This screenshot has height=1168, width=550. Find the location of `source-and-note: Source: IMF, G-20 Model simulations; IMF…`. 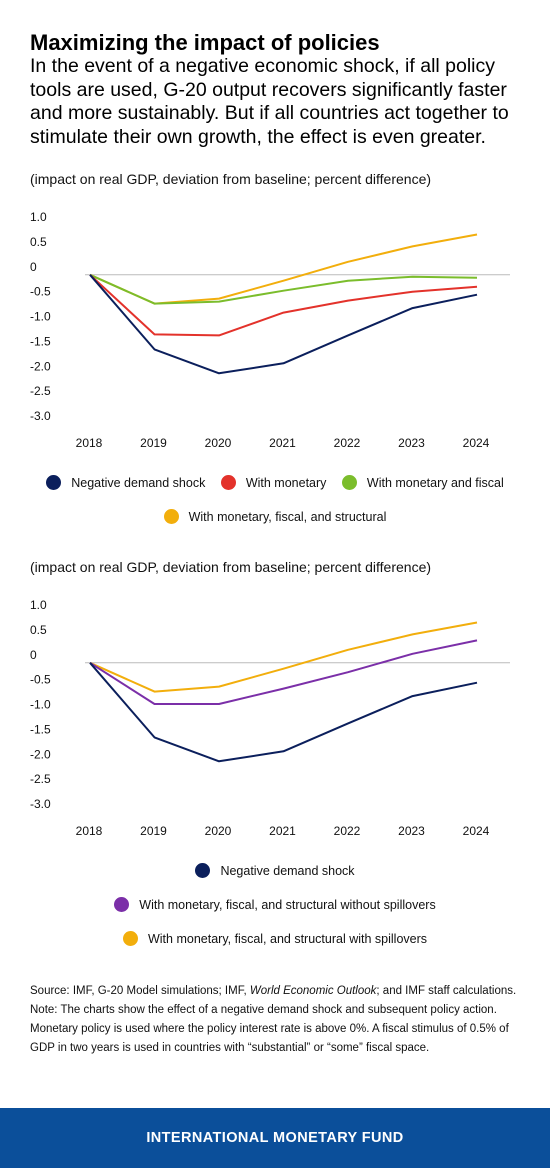

source-and-note: Source: IMF, G-20 Model simulations; IMF… is located at coordinates (277, 1020).